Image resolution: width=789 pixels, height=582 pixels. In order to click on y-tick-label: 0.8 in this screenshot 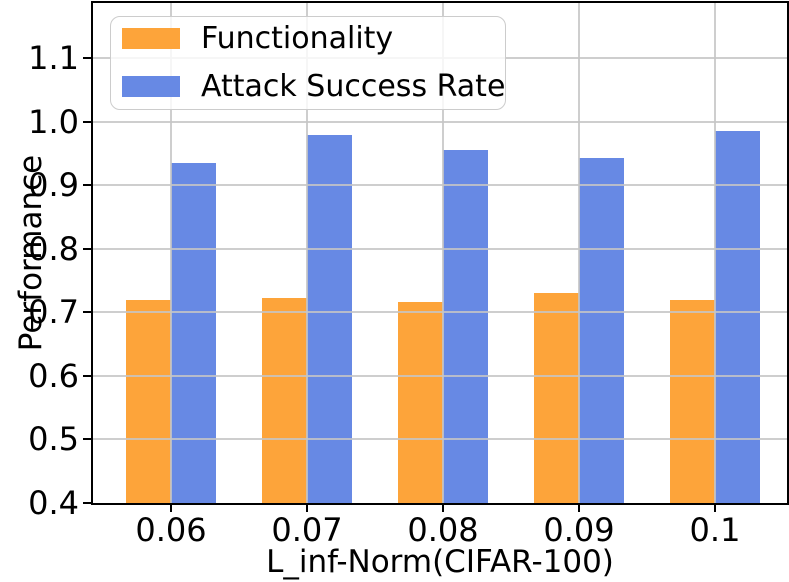, I will do `click(53, 248)`.